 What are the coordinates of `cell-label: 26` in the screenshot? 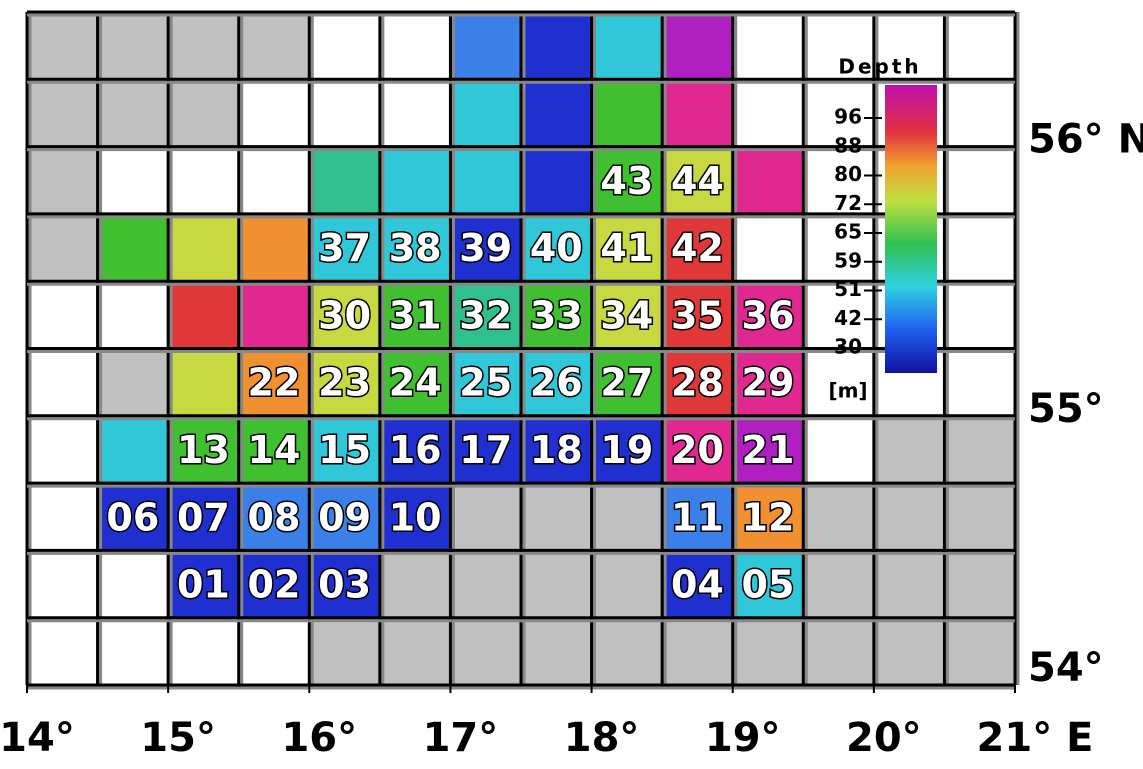 It's located at (556, 383).